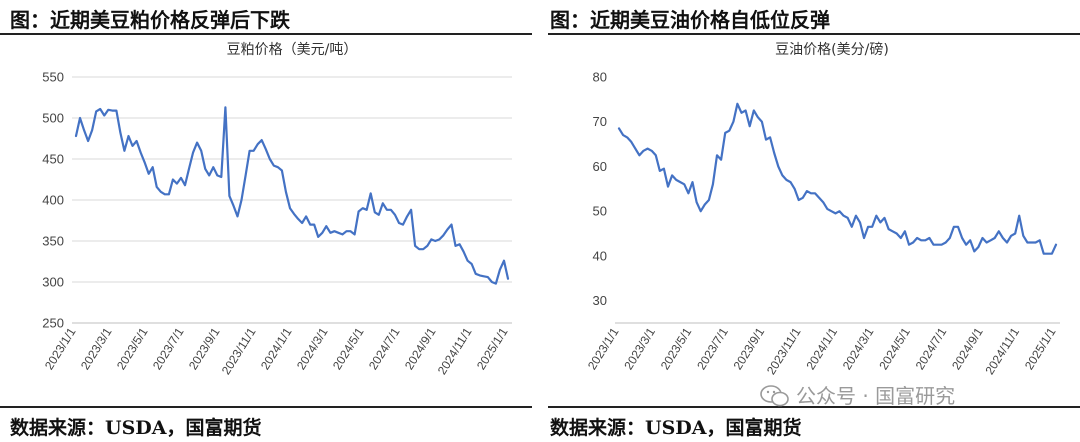 The width and height of the screenshot is (1080, 442). I want to click on chart-title: 豆油价格(美分/磅), so click(832, 49).